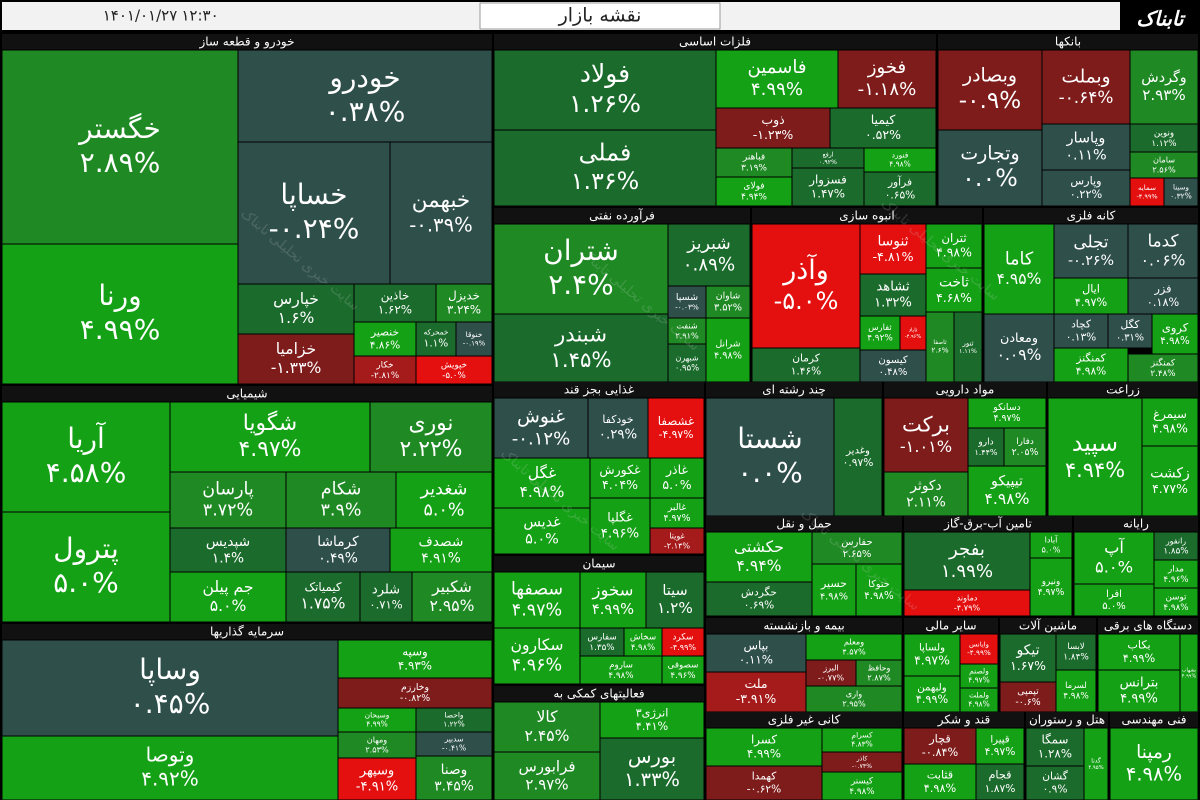 Image resolution: width=1200 pixels, height=800 pixels. Describe the element at coordinates (227, 587) in the screenshot. I see `tile-name: جم پیلن` at that location.